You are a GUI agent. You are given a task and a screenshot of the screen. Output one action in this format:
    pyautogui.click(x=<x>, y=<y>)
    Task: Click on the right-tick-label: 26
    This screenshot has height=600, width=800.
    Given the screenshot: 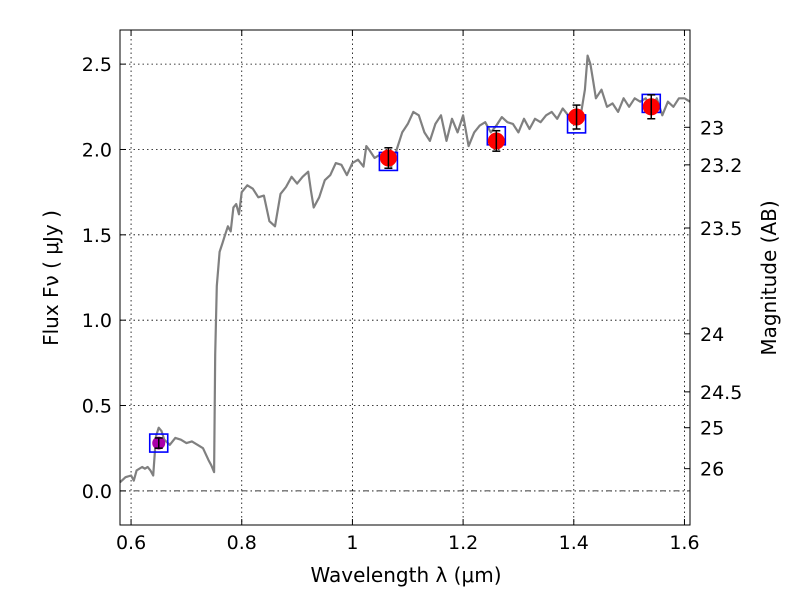 What is the action you would take?
    pyautogui.click(x=712, y=470)
    